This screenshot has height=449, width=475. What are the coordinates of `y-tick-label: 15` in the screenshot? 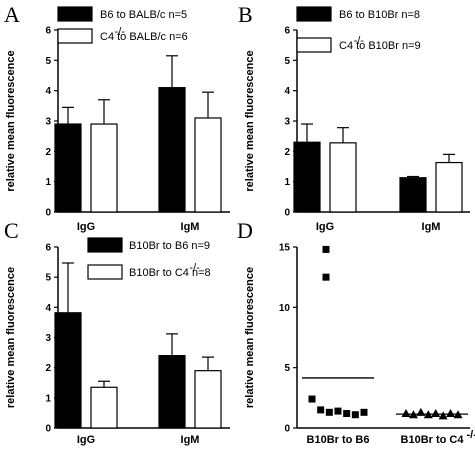 It's located at (285, 248).